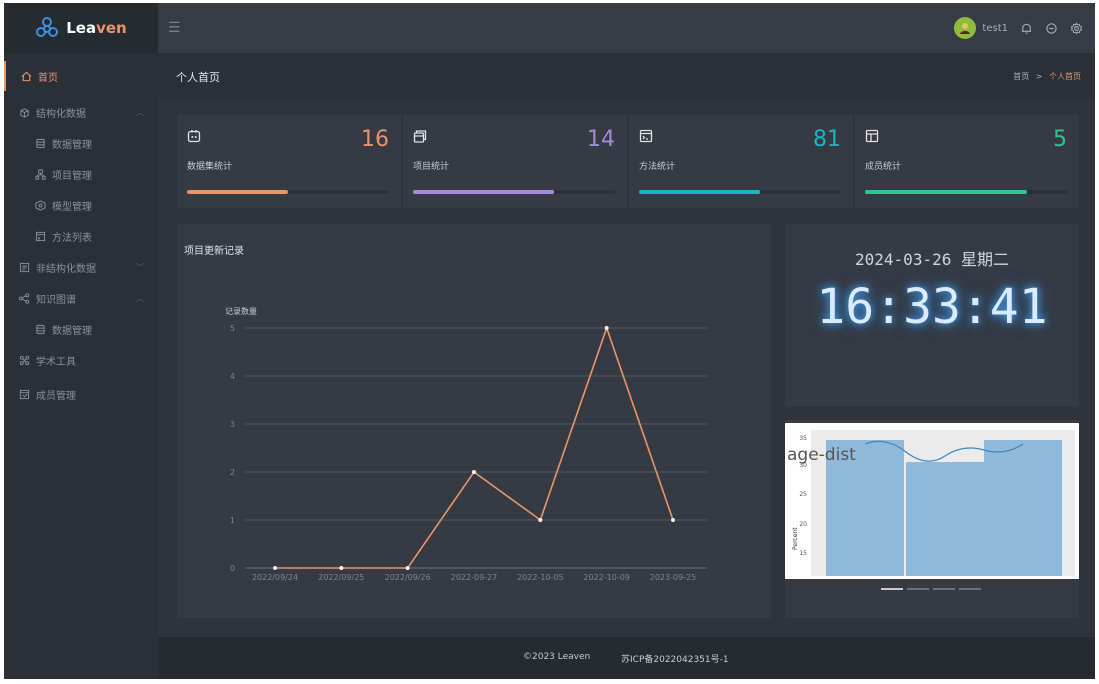  Describe the element at coordinates (48, 78) in the screenshot. I see `sidebar-item-label: 首页` at that location.